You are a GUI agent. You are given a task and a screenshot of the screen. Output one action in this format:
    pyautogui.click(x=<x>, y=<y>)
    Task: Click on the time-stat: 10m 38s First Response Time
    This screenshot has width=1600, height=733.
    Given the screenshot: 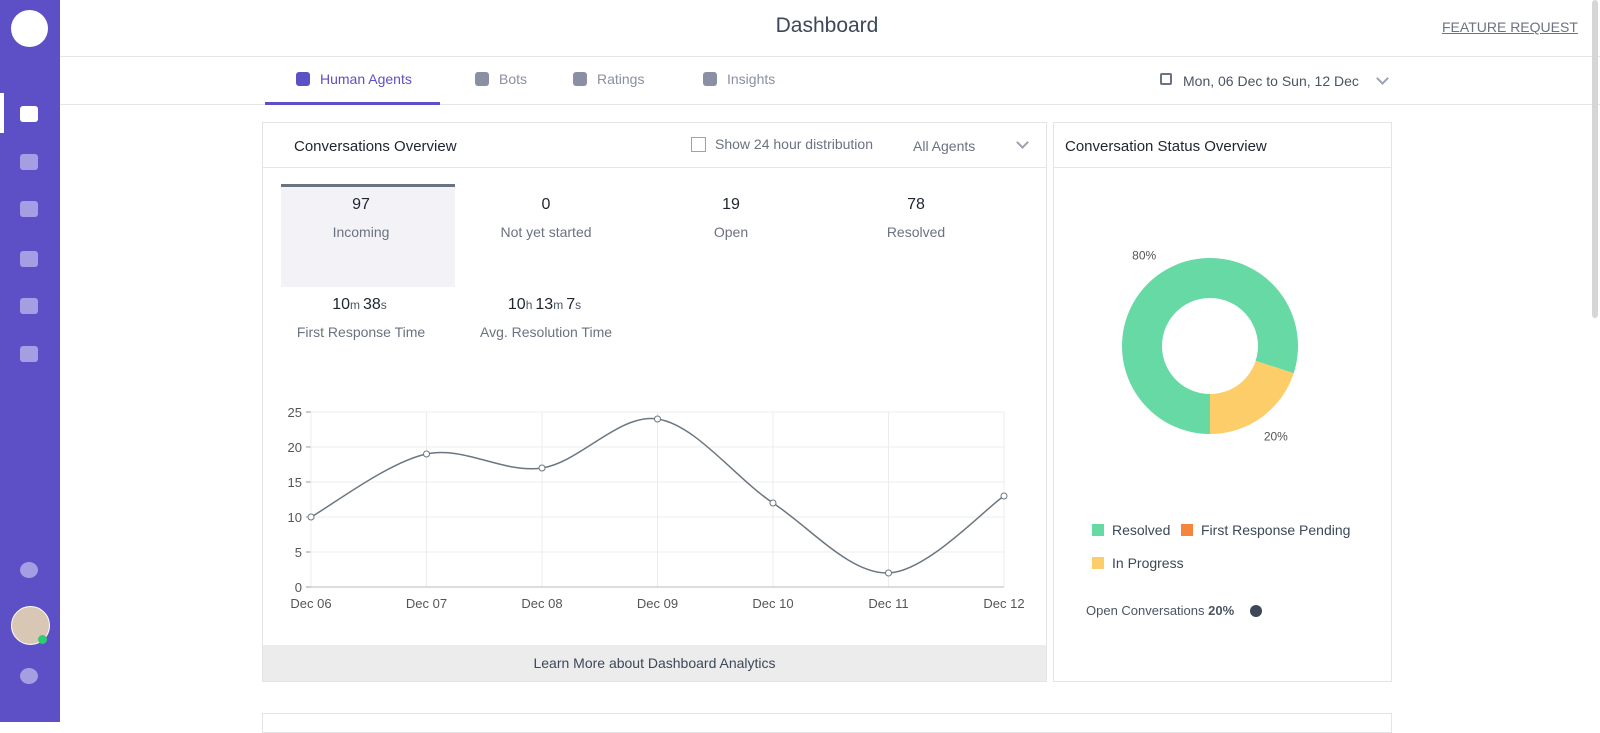 What is the action you would take?
    pyautogui.click(x=361, y=318)
    